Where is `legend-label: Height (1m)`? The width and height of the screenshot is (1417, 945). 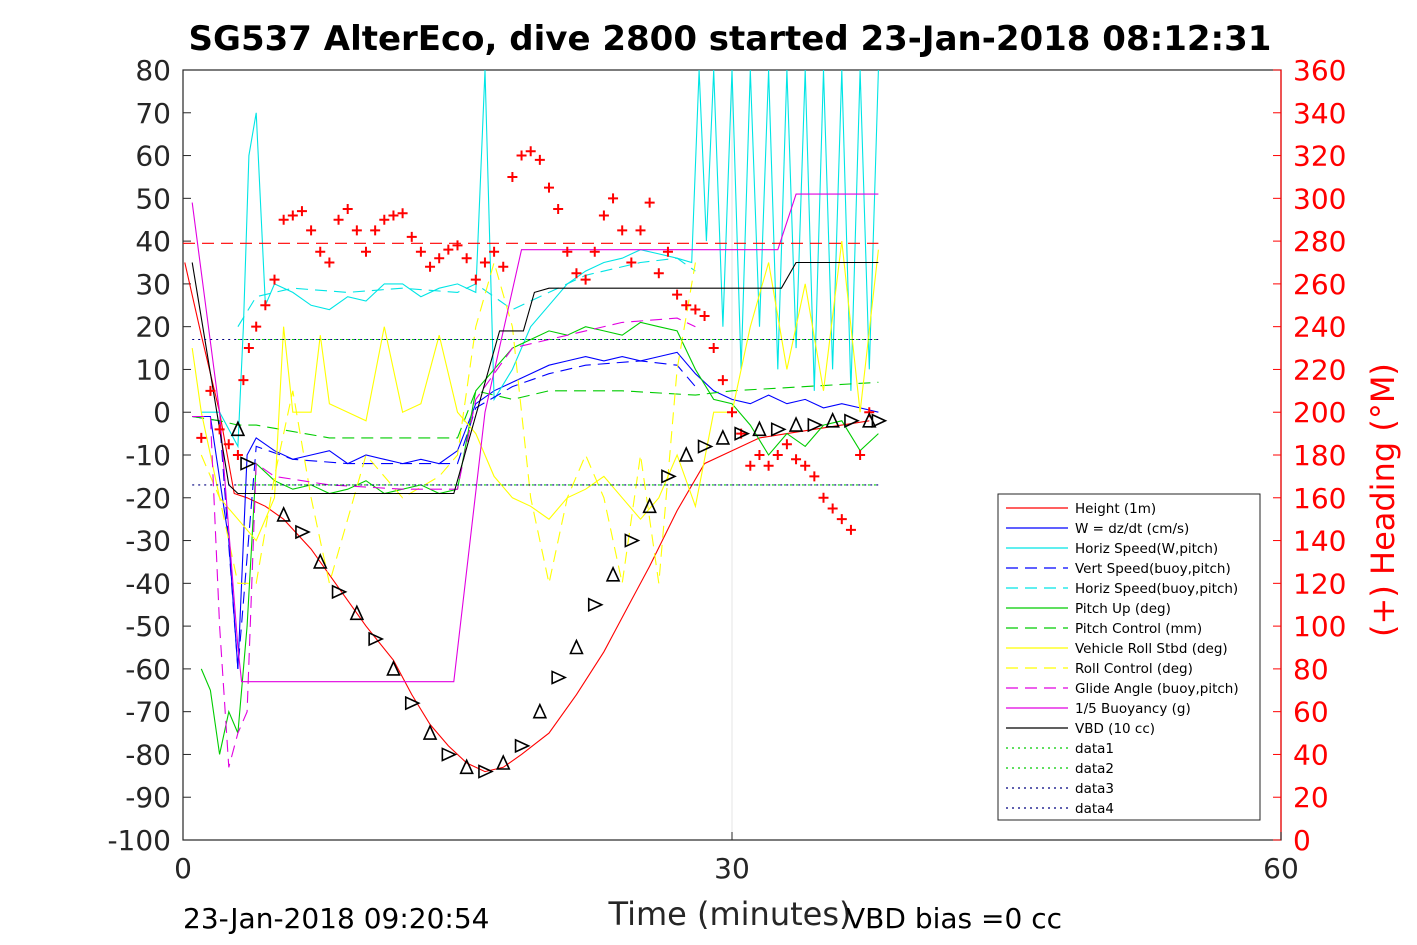
legend-label: Height (1m) is located at coordinates (1115, 509).